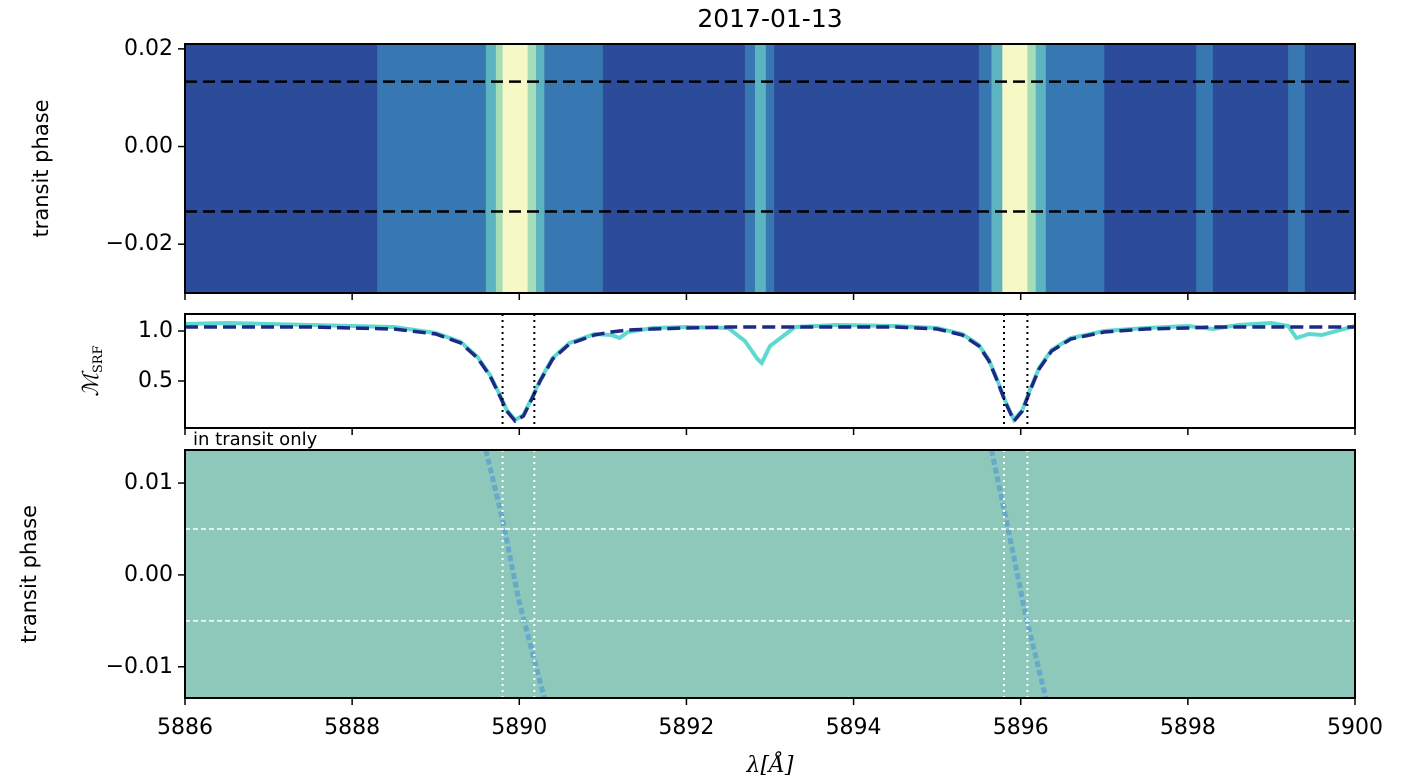 The image size is (1401, 783). Describe the element at coordinates (139, 666) in the screenshot. I see `y-tick-label: −0.01` at that location.